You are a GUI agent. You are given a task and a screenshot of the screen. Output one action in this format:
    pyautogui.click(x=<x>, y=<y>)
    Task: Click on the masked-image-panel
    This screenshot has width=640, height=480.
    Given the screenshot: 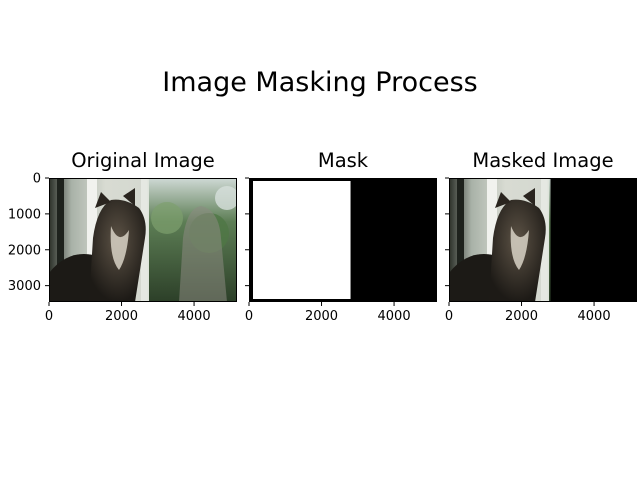 What is the action you would take?
    pyautogui.click(x=543, y=240)
    